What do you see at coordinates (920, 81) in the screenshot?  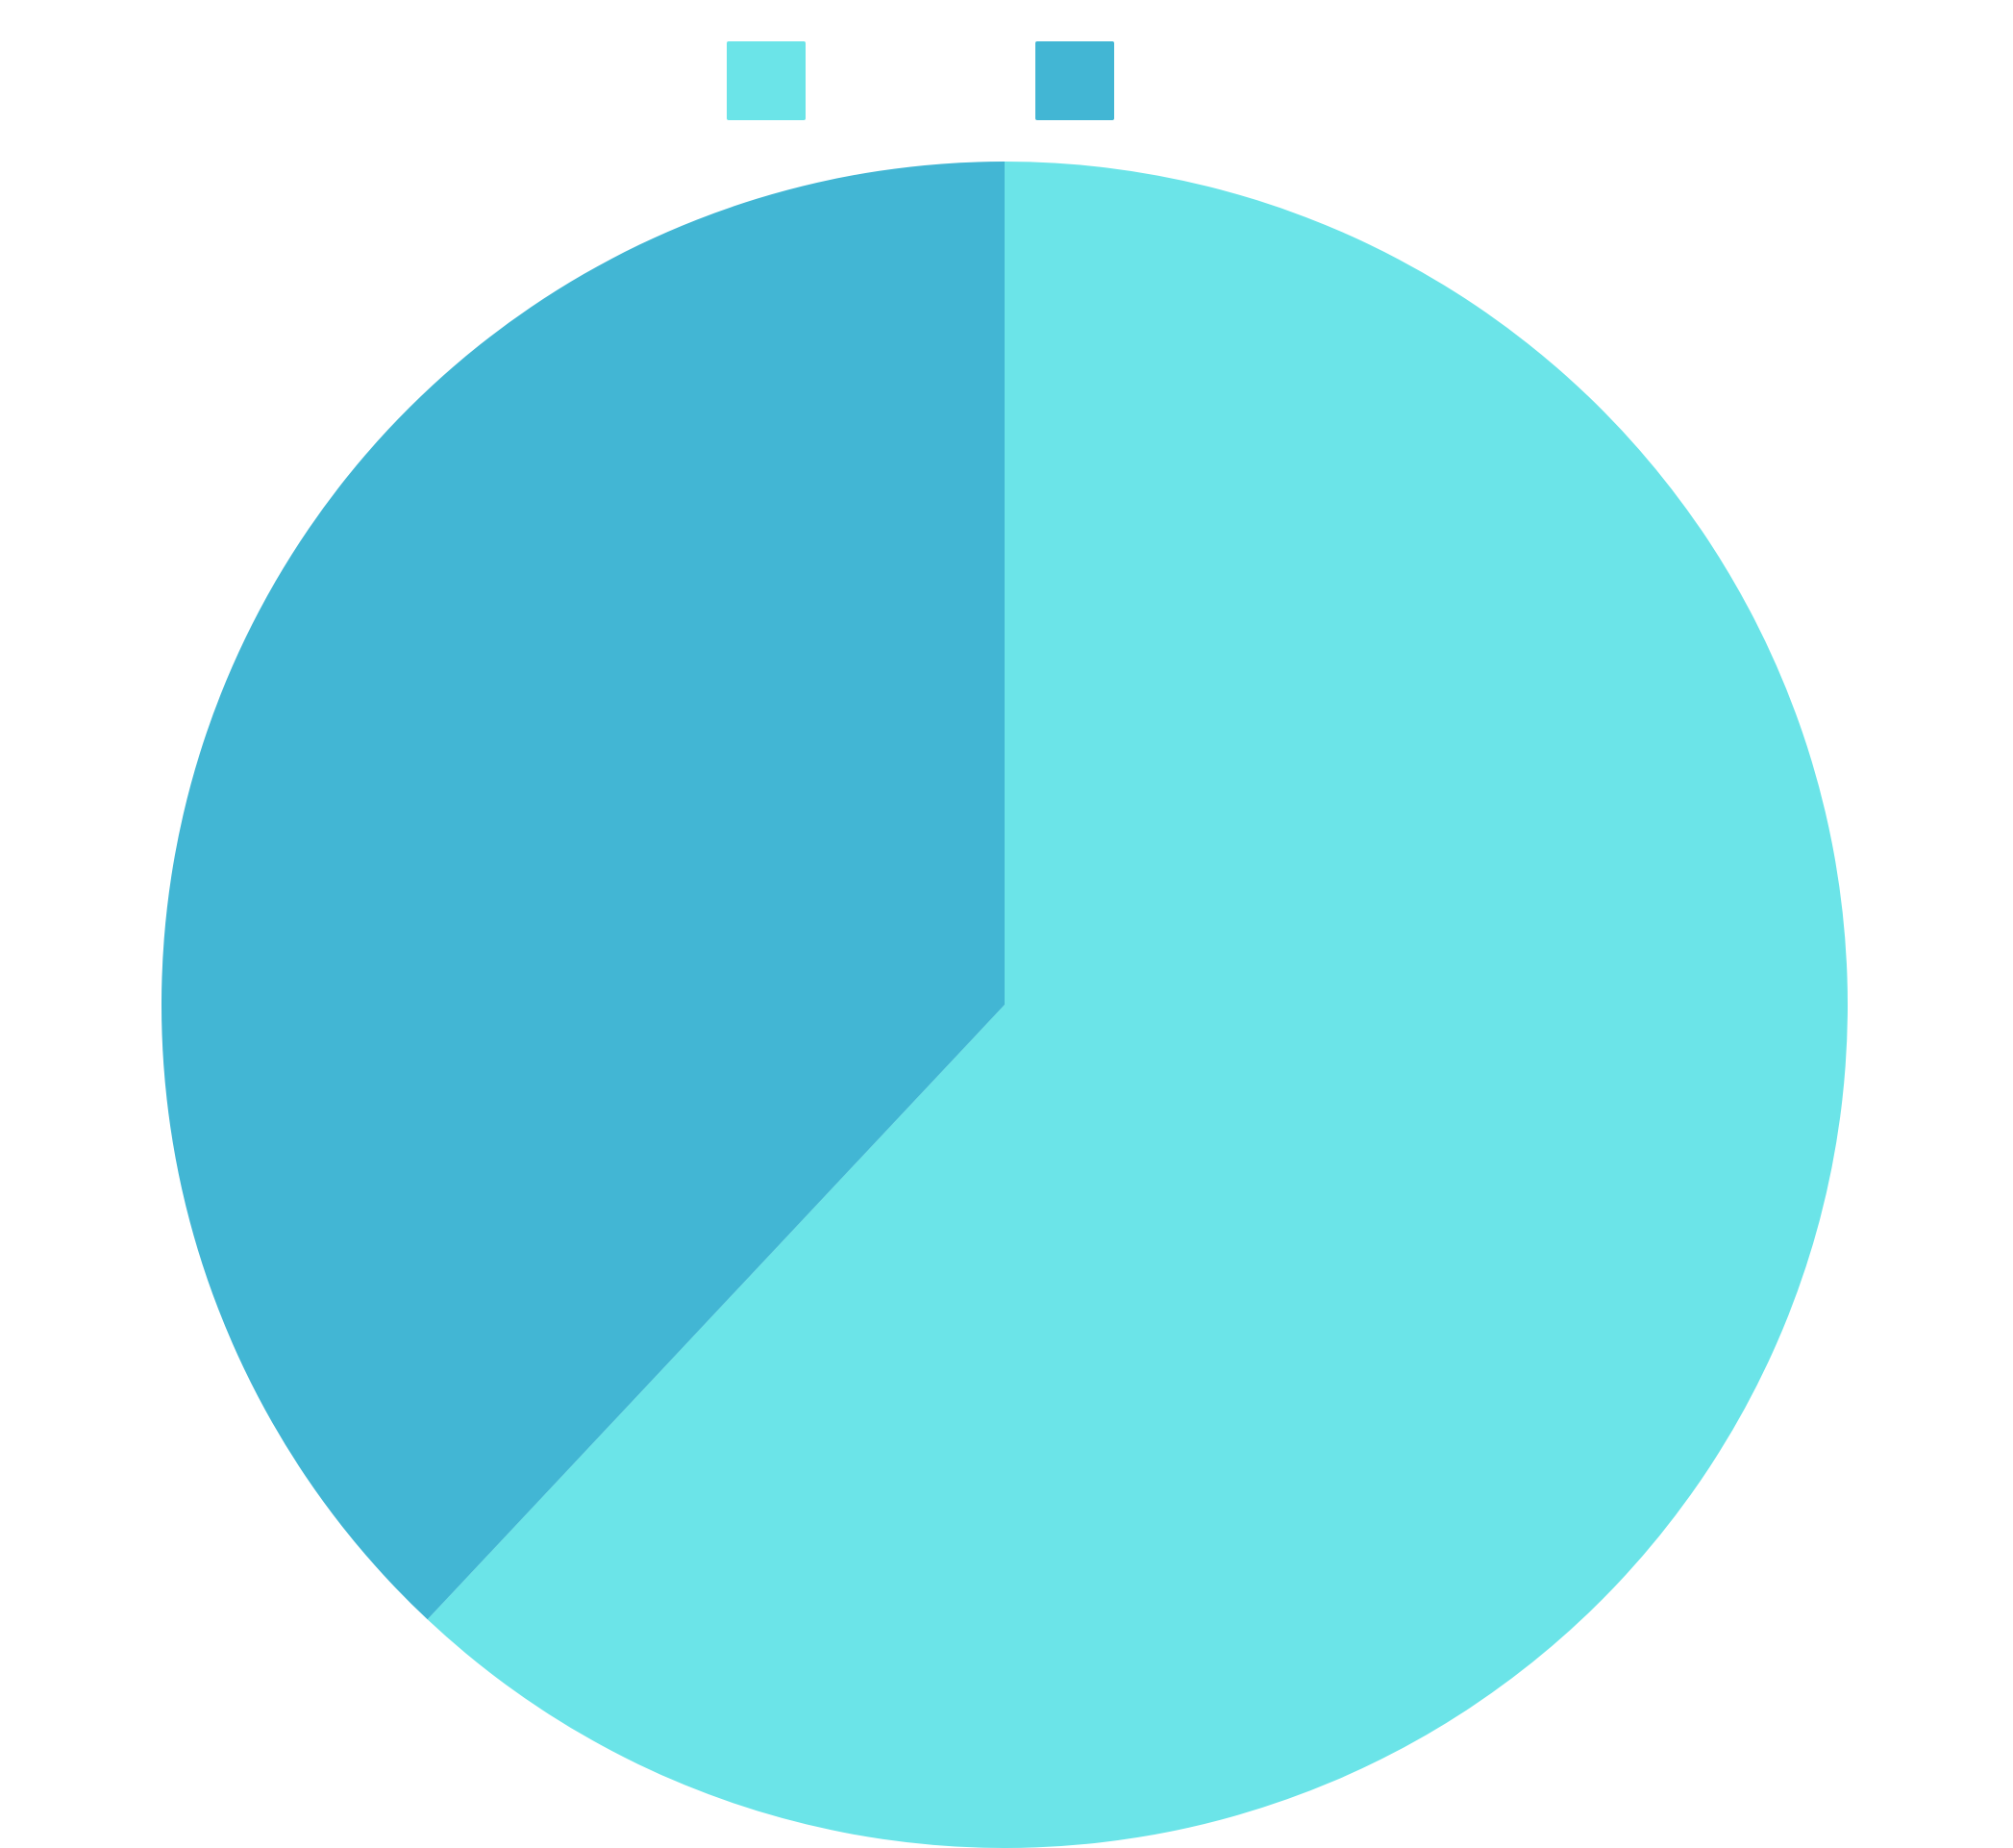 I see `legend` at bounding box center [920, 81].